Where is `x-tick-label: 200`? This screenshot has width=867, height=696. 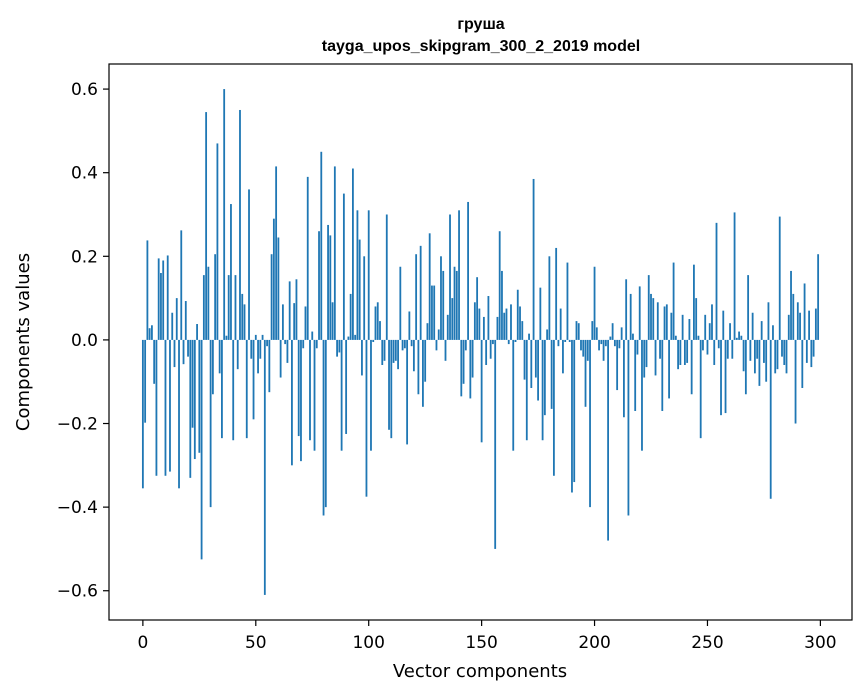 x-tick-label: 200 is located at coordinates (594, 643).